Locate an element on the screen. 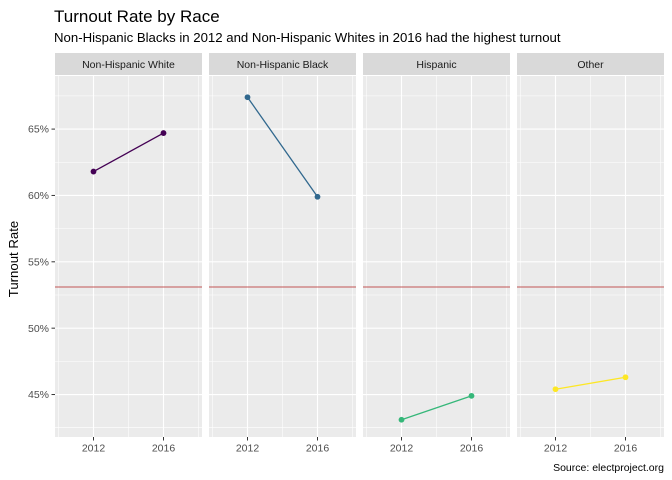 The image size is (672, 480). y-tick-label: 60% is located at coordinates (38, 196).